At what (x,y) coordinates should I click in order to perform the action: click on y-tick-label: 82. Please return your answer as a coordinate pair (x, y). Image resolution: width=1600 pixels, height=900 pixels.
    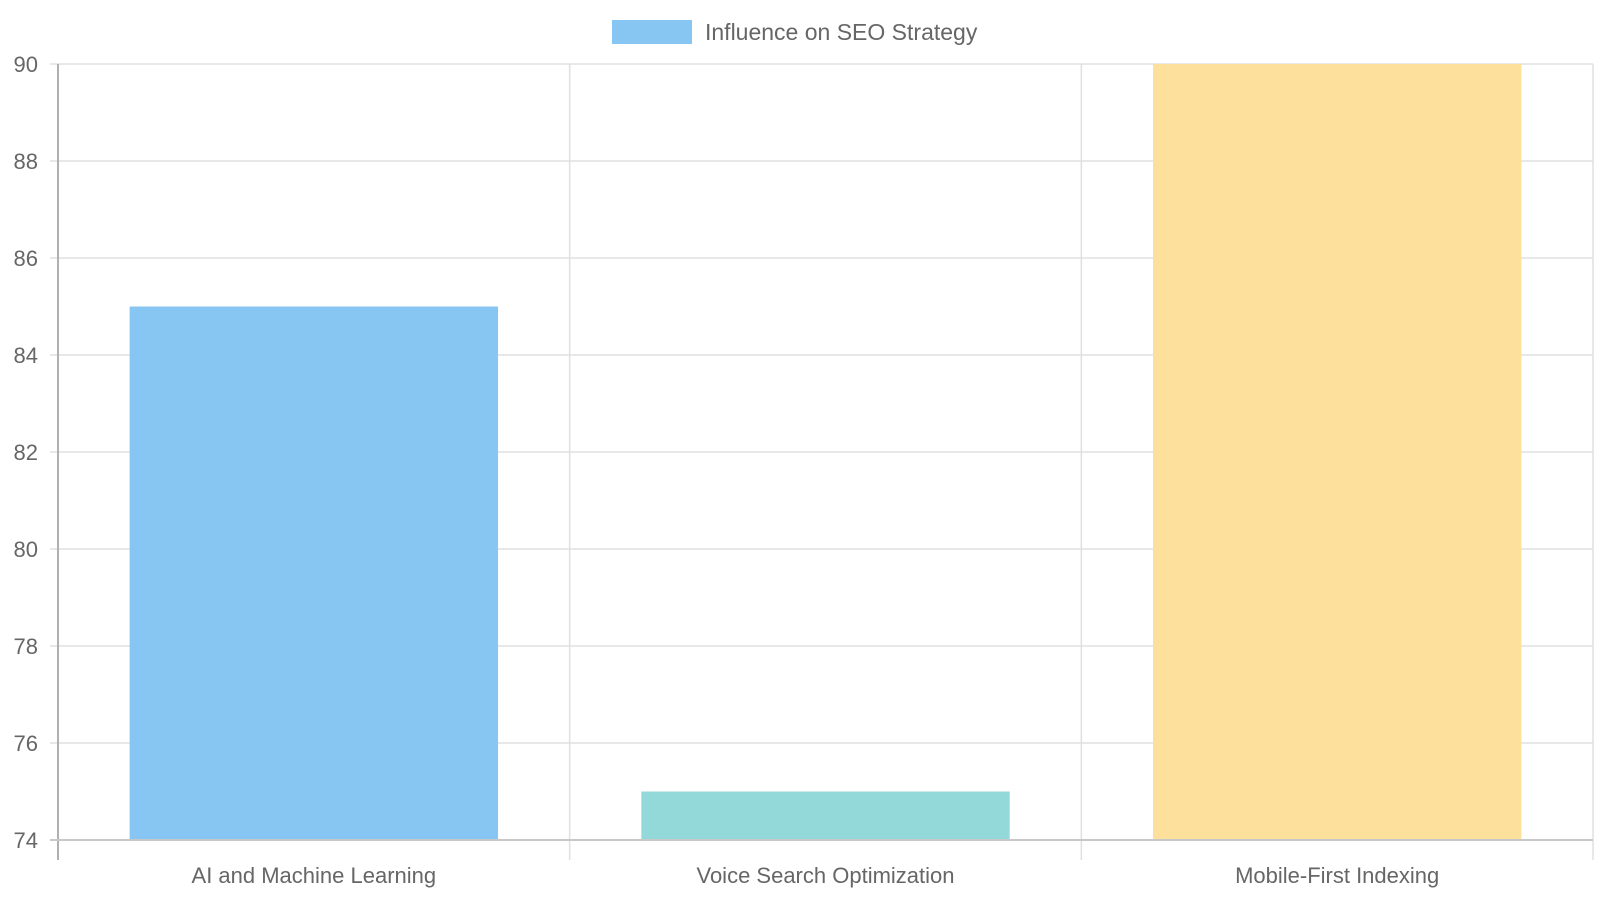
    Looking at the image, I should click on (26, 452).